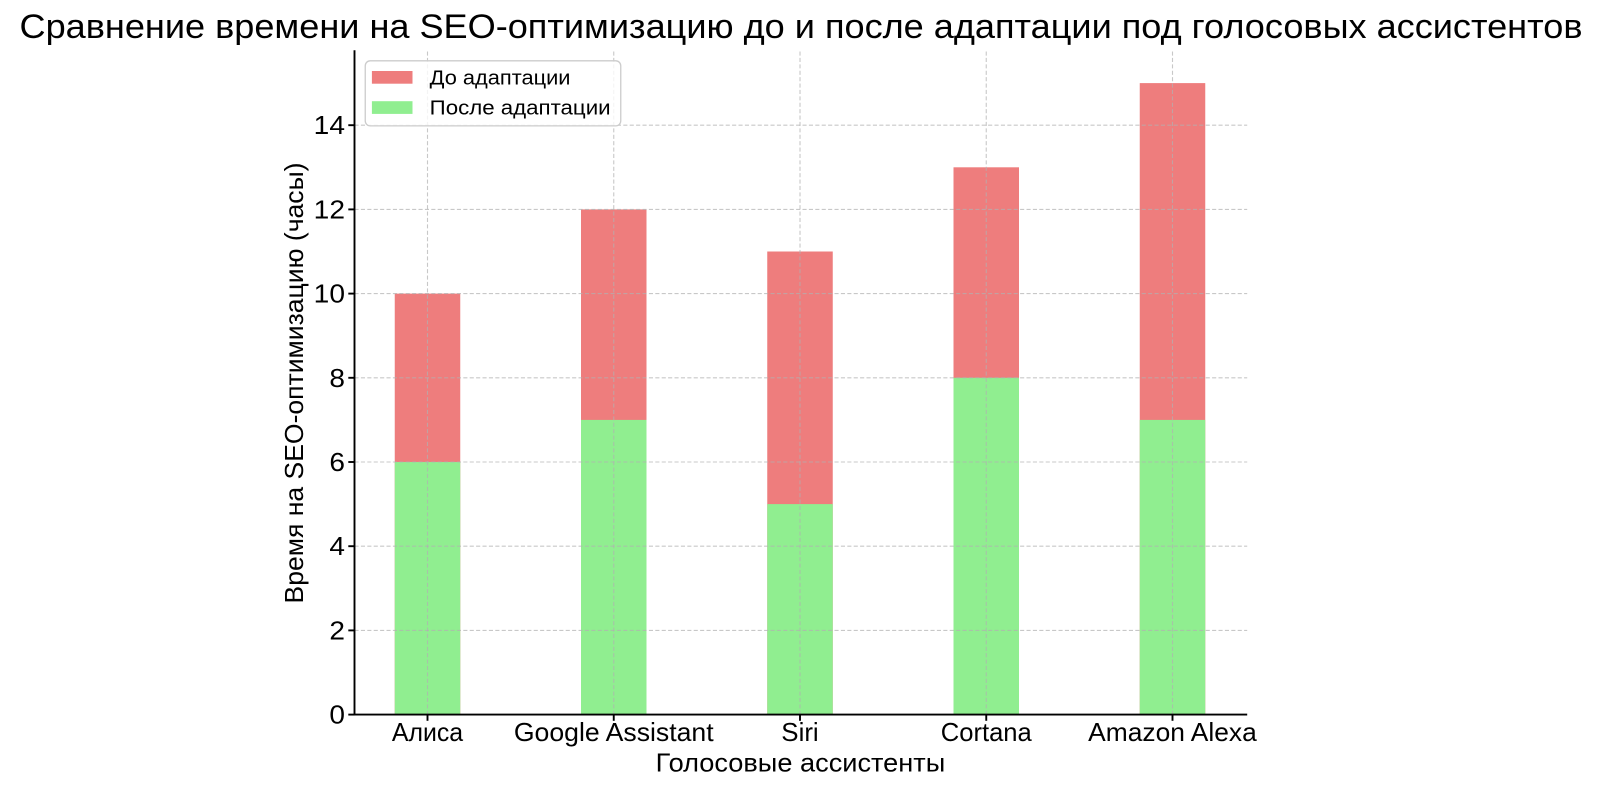 This screenshot has width=1600, height=792. What do you see at coordinates (801, 763) in the screenshot?
I see `svg-text: Голосовые ассистенты` at bounding box center [801, 763].